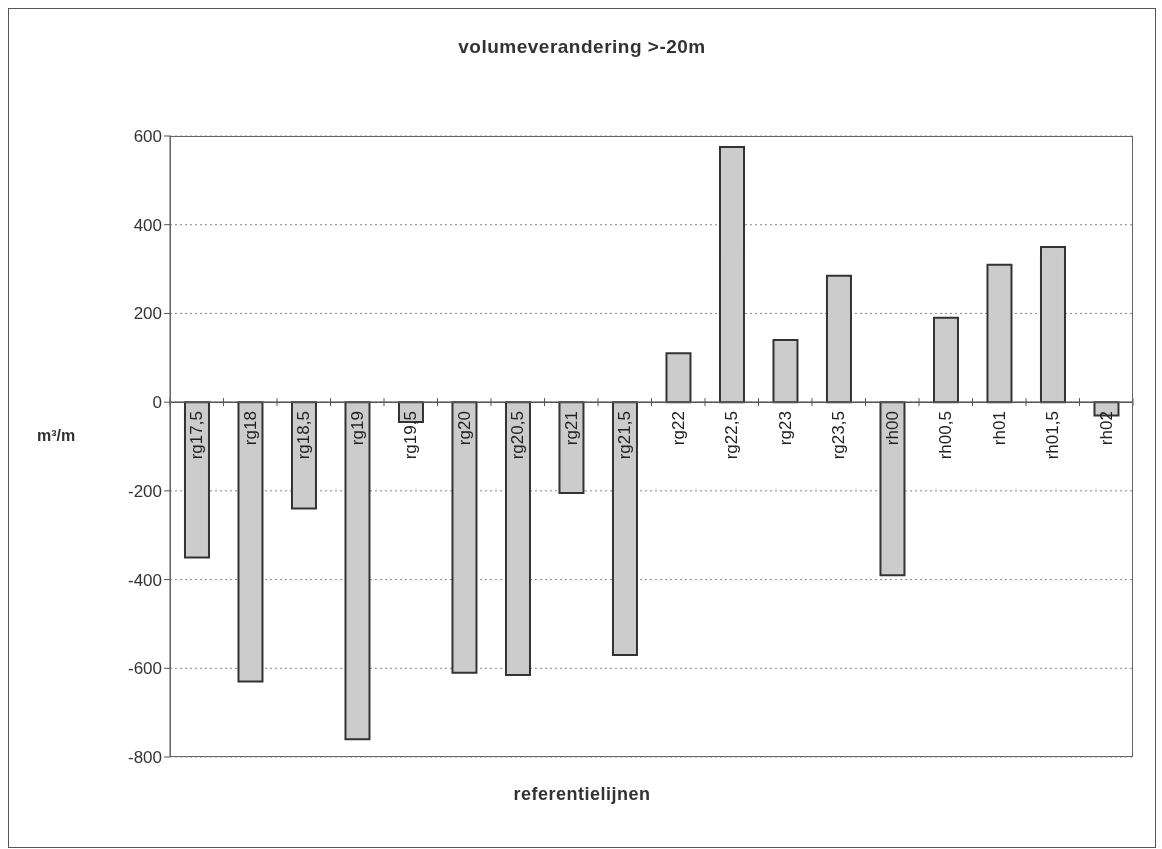 This screenshot has height=849, width=1162. What do you see at coordinates (144, 580) in the screenshot?
I see `y-tick-label: -400` at bounding box center [144, 580].